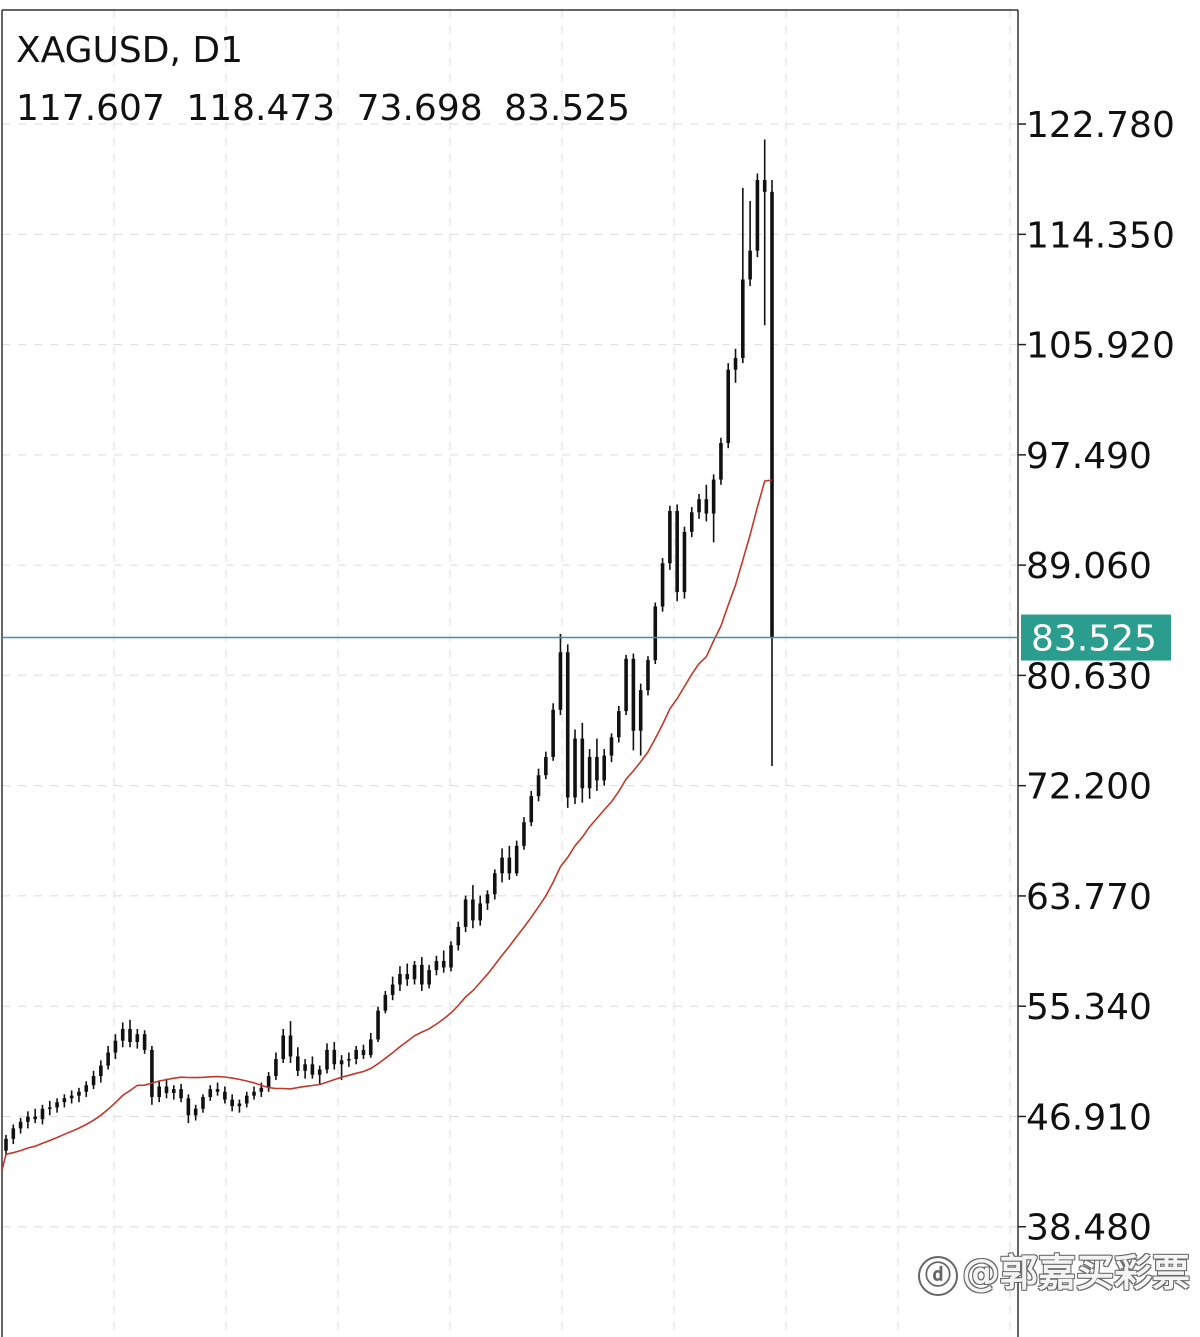 Image resolution: width=1200 pixels, height=1337 pixels. Describe the element at coordinates (1089, 1117) in the screenshot. I see `y-tick-label: 46.910` at that location.